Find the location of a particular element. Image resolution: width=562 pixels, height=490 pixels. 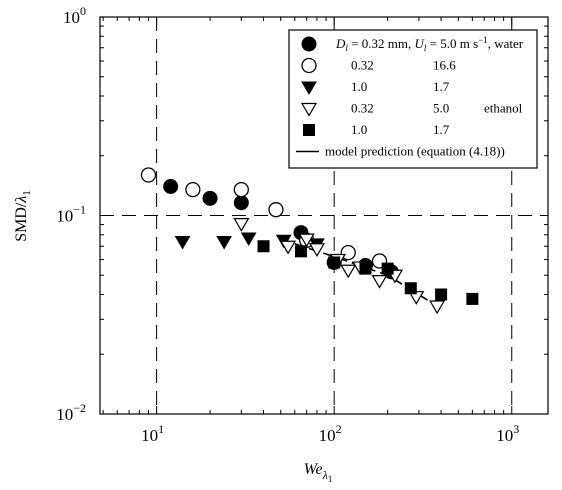

legend-label: model prediction (equation (4.18)) is located at coordinates (415, 151).